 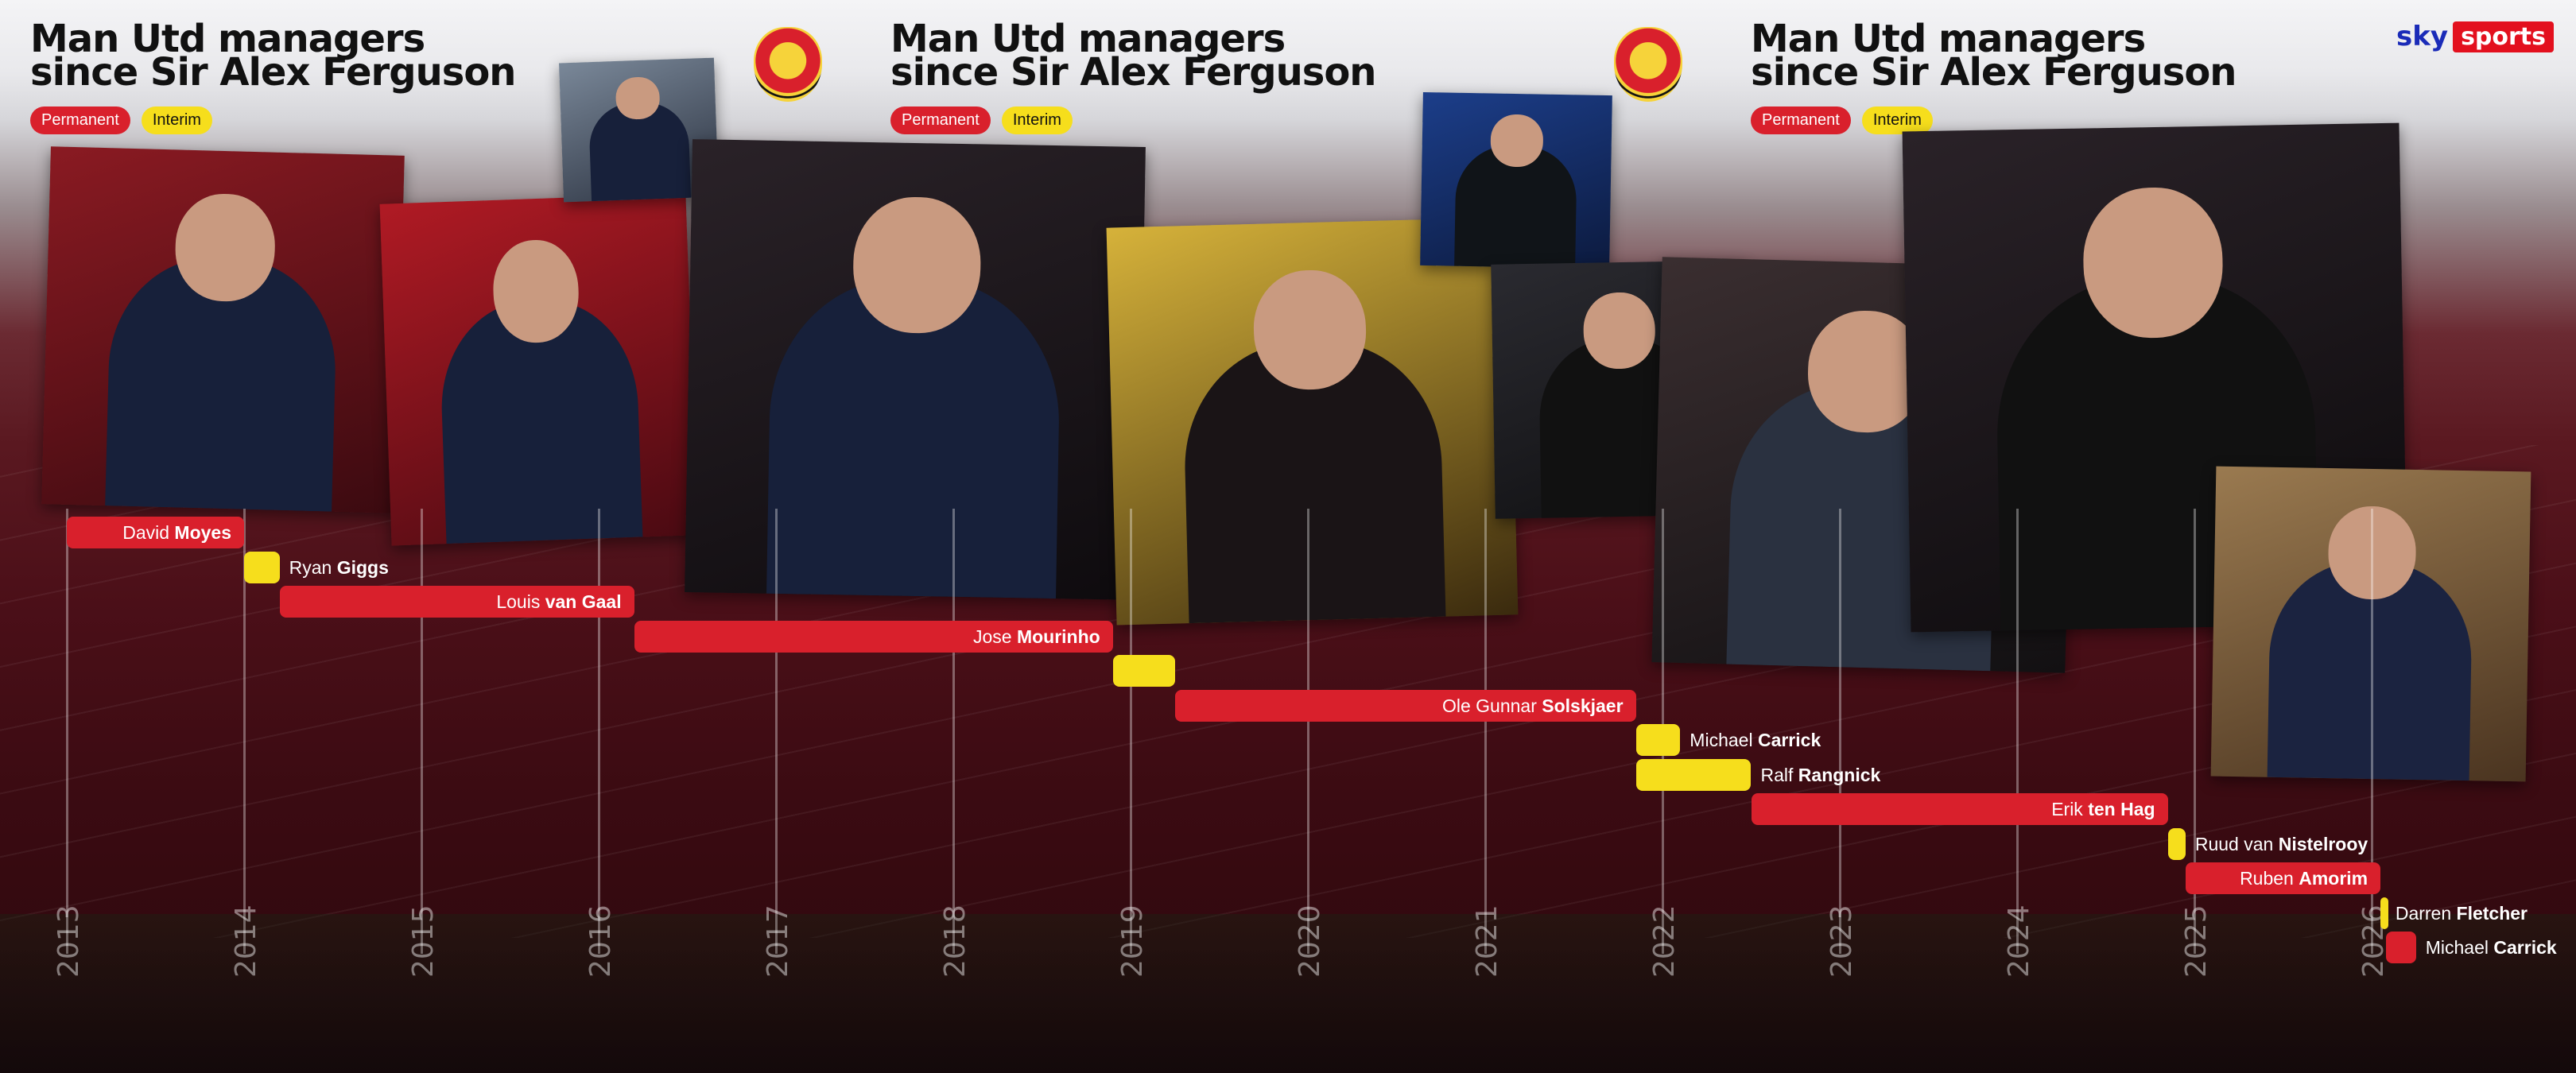 I want to click on manager-first-name: Ruud van, so click(x=2234, y=843).